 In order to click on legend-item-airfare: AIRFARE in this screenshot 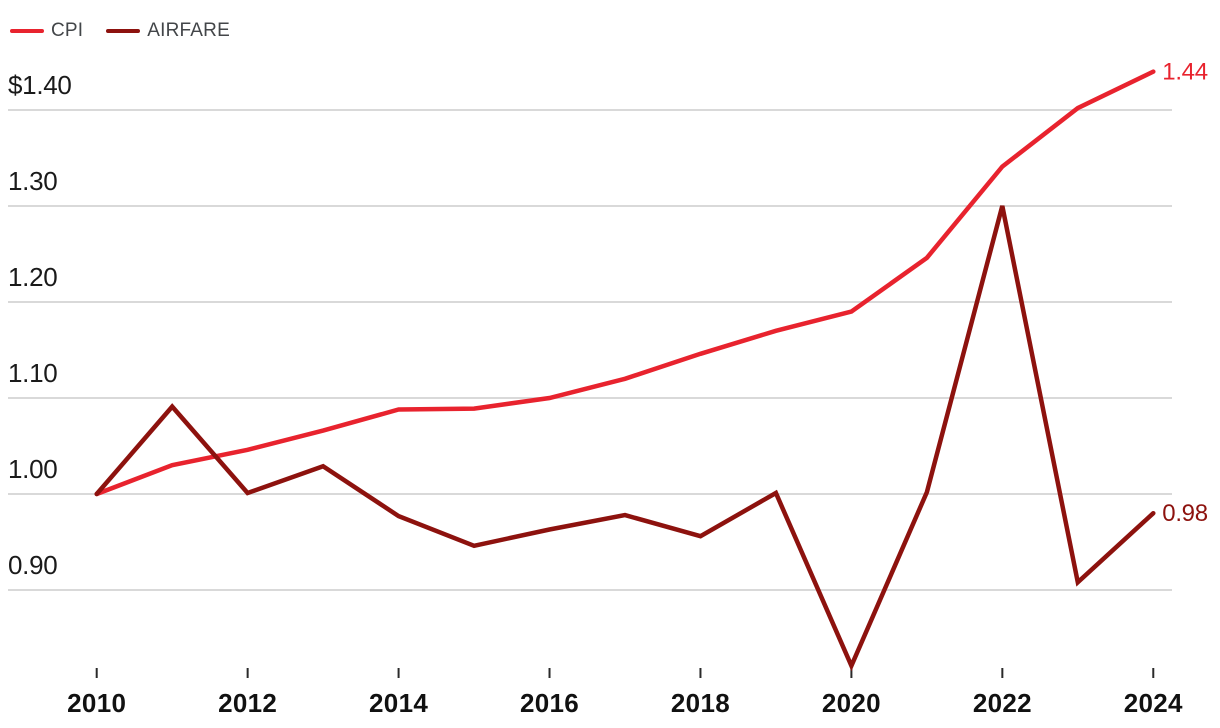, I will do `click(168, 30)`.